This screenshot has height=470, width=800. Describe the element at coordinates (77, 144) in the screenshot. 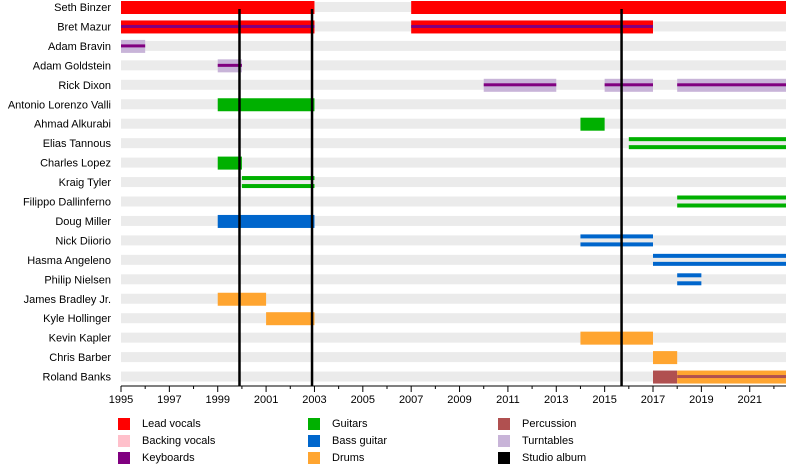

I see `member-label: Elias Tannous` at that location.